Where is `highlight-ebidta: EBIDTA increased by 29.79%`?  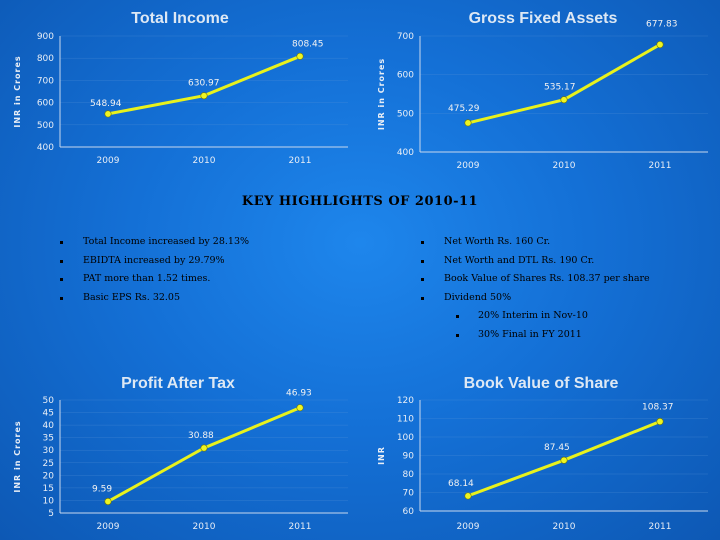
highlight-ebidta: EBIDTA increased by 29.79% is located at coordinates (154, 264).